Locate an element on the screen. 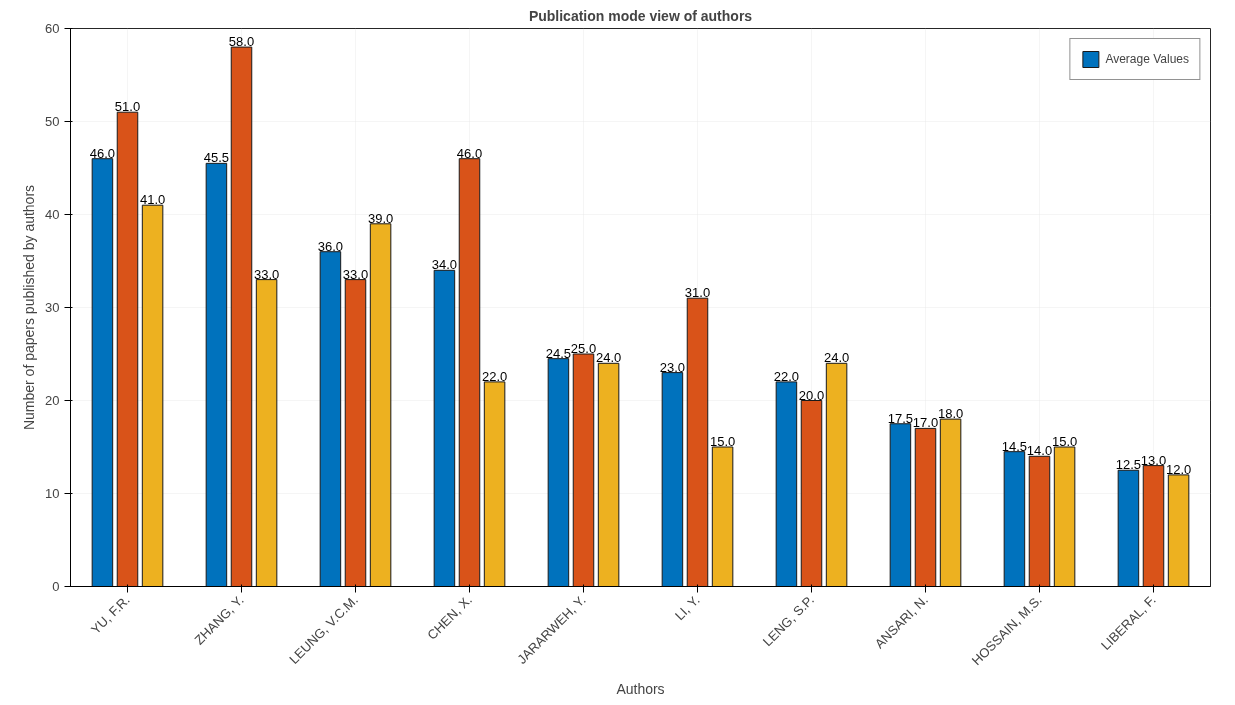  data-label: 24.5 is located at coordinates (558, 353).